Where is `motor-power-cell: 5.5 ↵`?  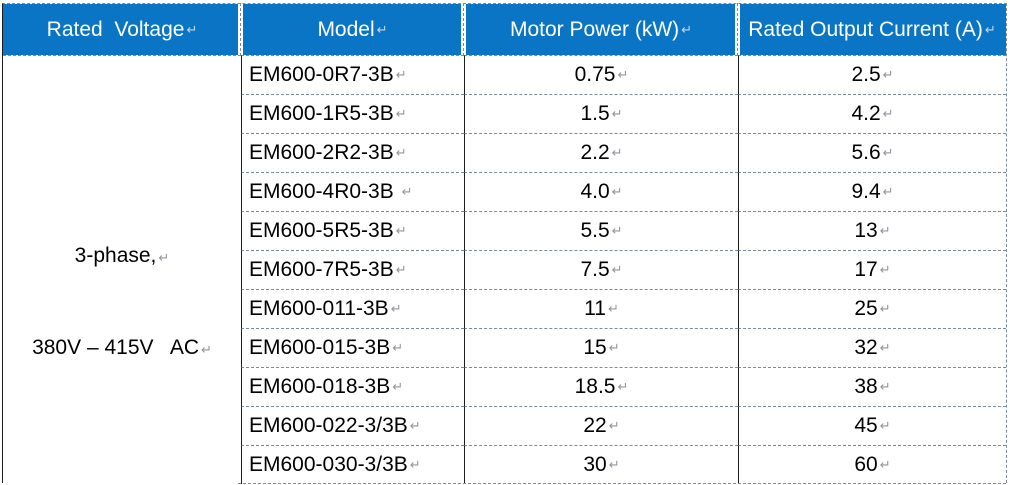 motor-power-cell: 5.5 ↵ is located at coordinates (601, 230).